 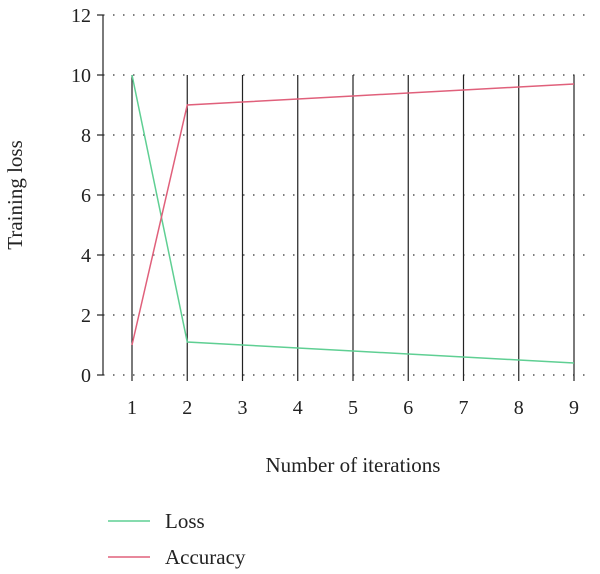 What do you see at coordinates (353, 465) in the screenshot?
I see `x-axis-title: Number of iterations` at bounding box center [353, 465].